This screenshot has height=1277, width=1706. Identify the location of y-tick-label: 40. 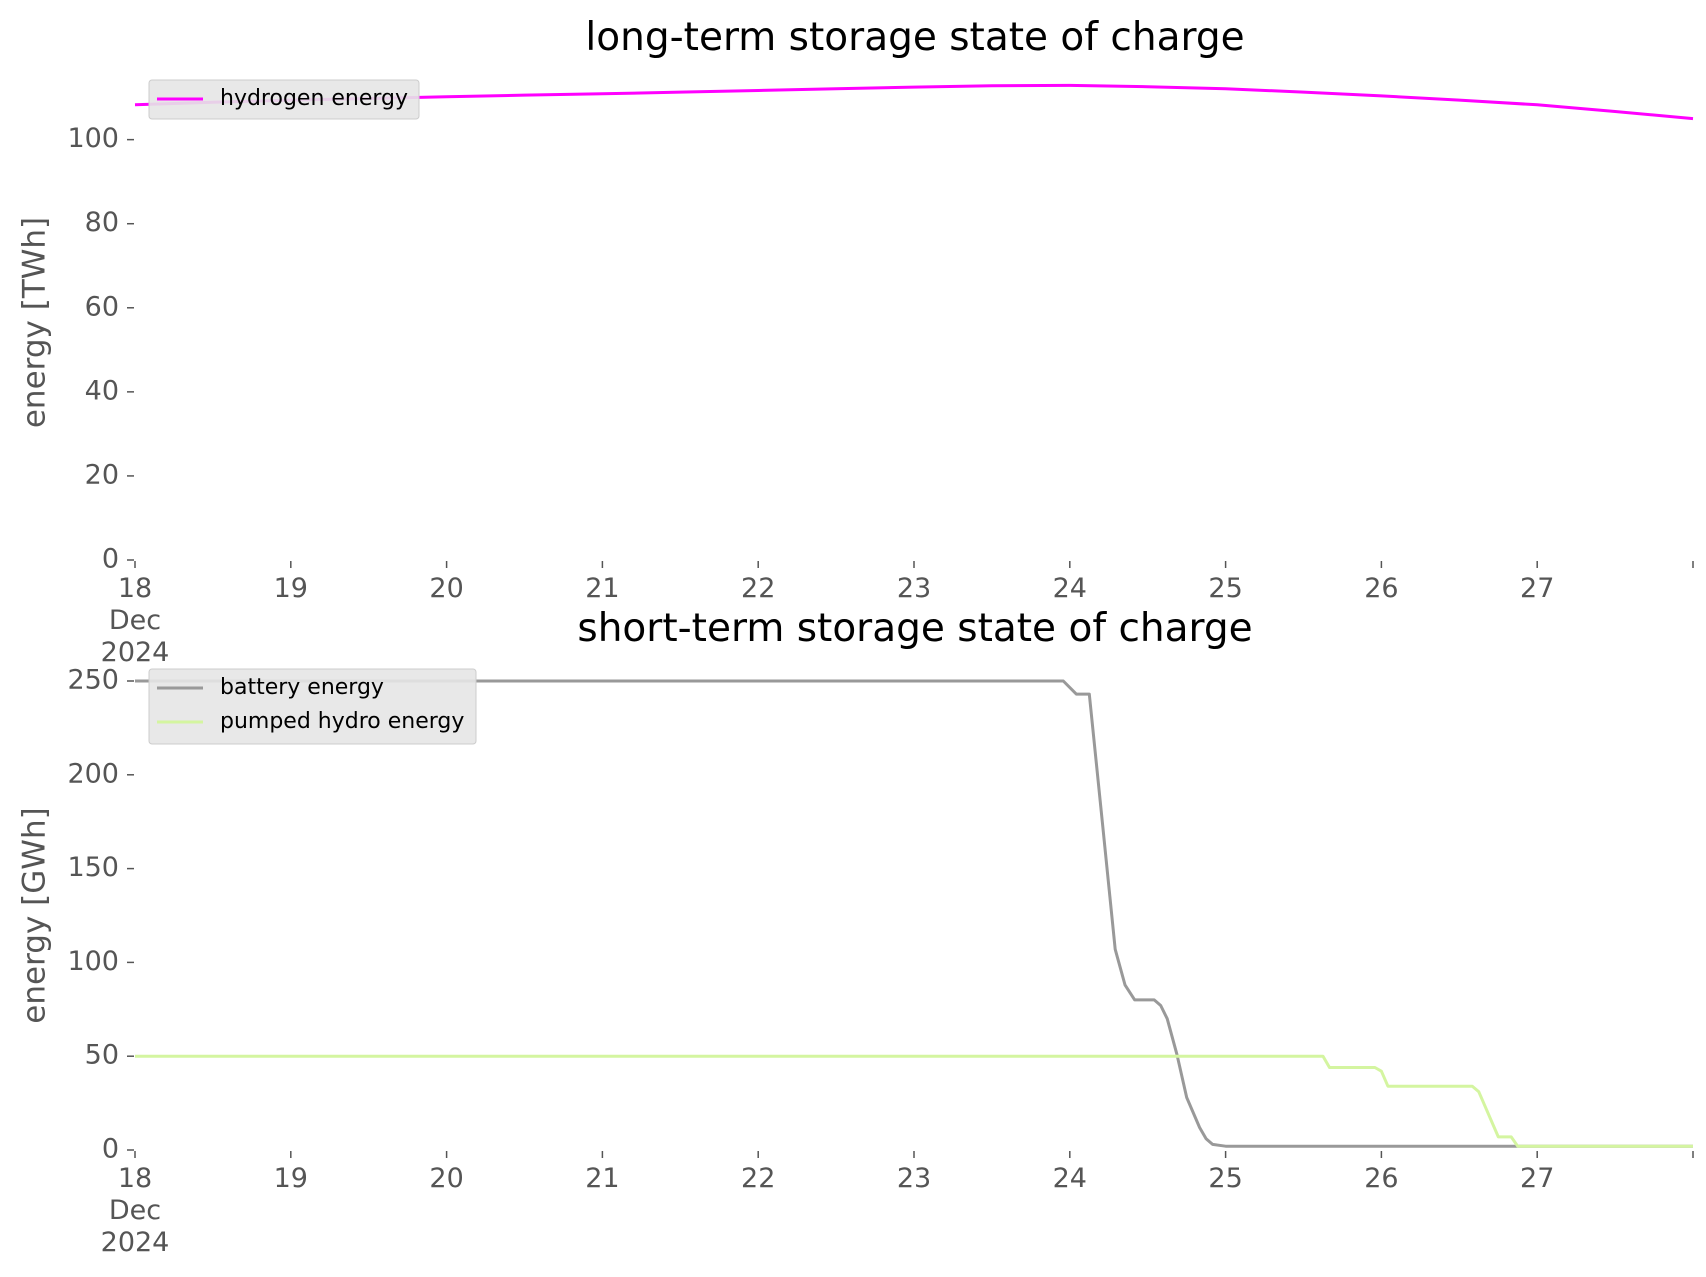
(102, 390).